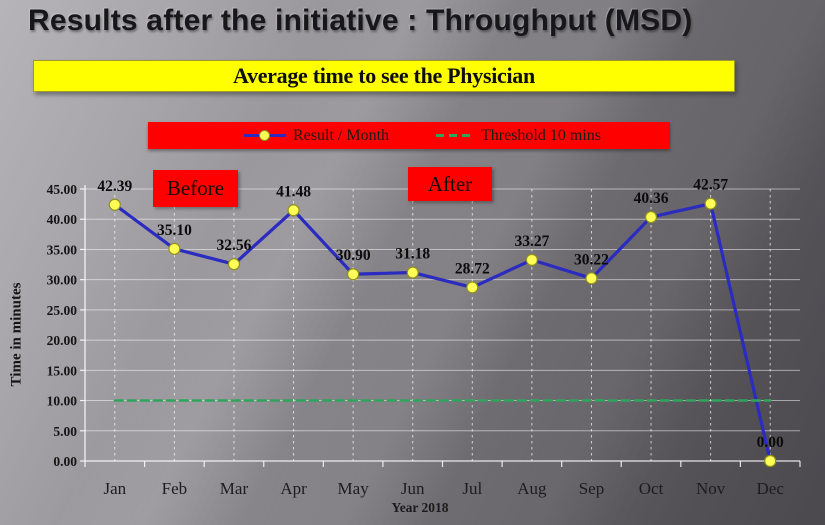 Image resolution: width=825 pixels, height=525 pixels. Describe the element at coordinates (114, 488) in the screenshot. I see `x-tick-label: Jan` at that location.